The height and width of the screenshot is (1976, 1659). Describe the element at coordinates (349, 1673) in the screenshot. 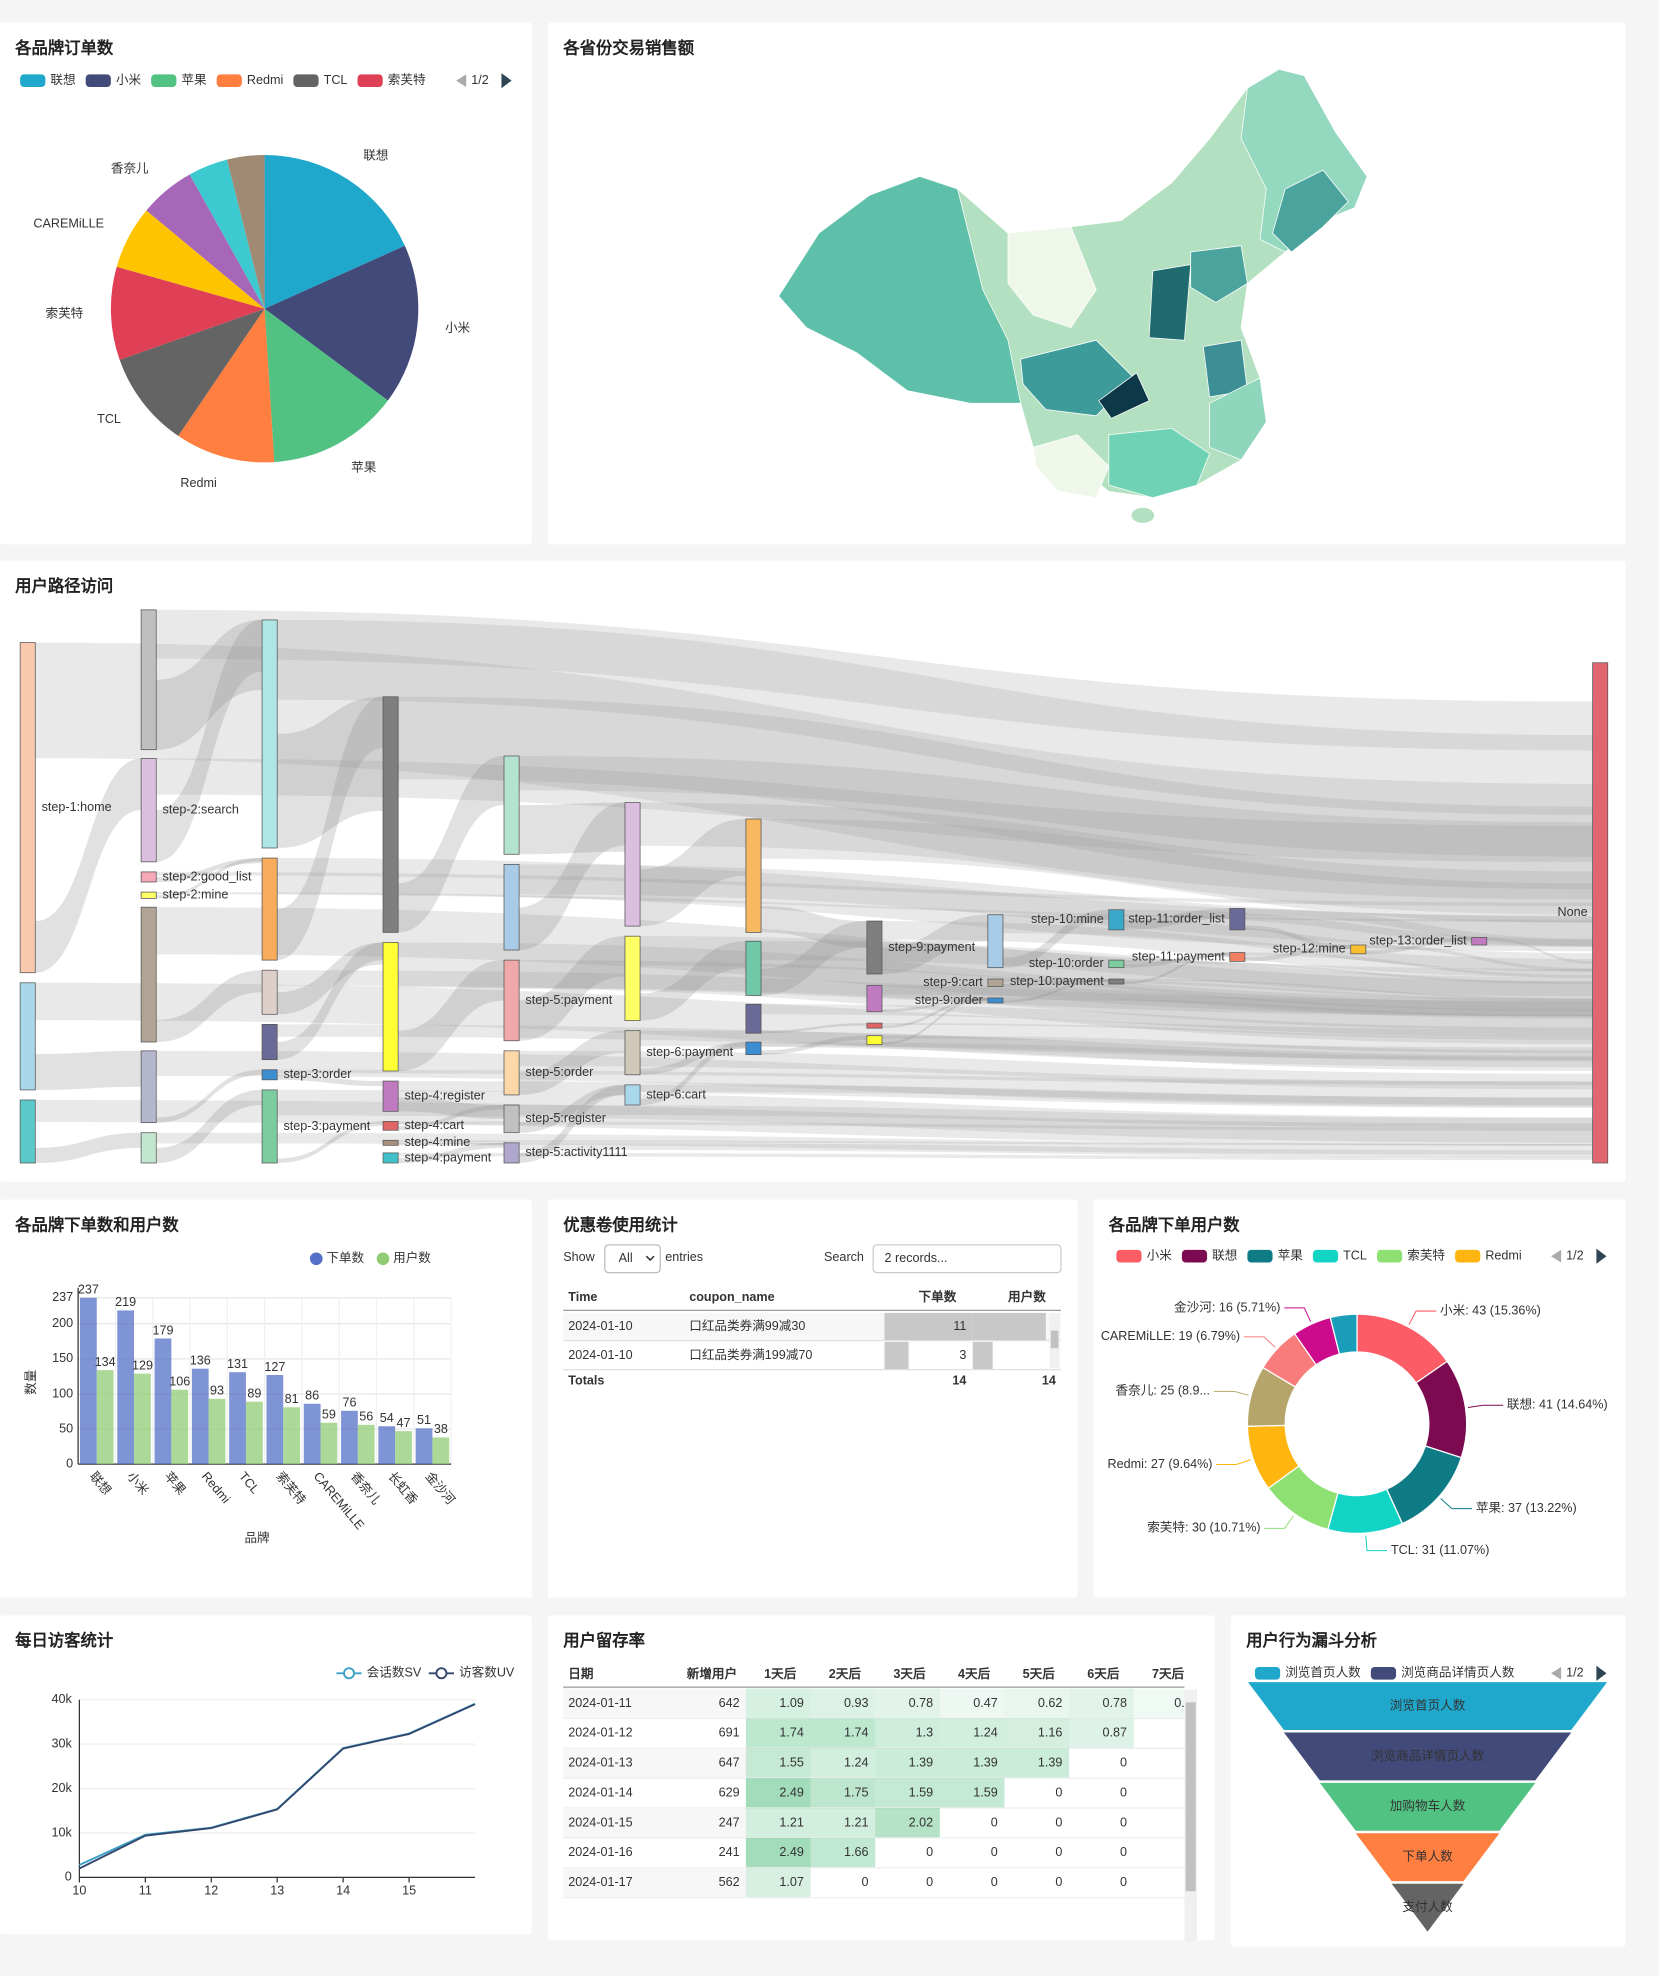

I see `legend-marker` at that location.